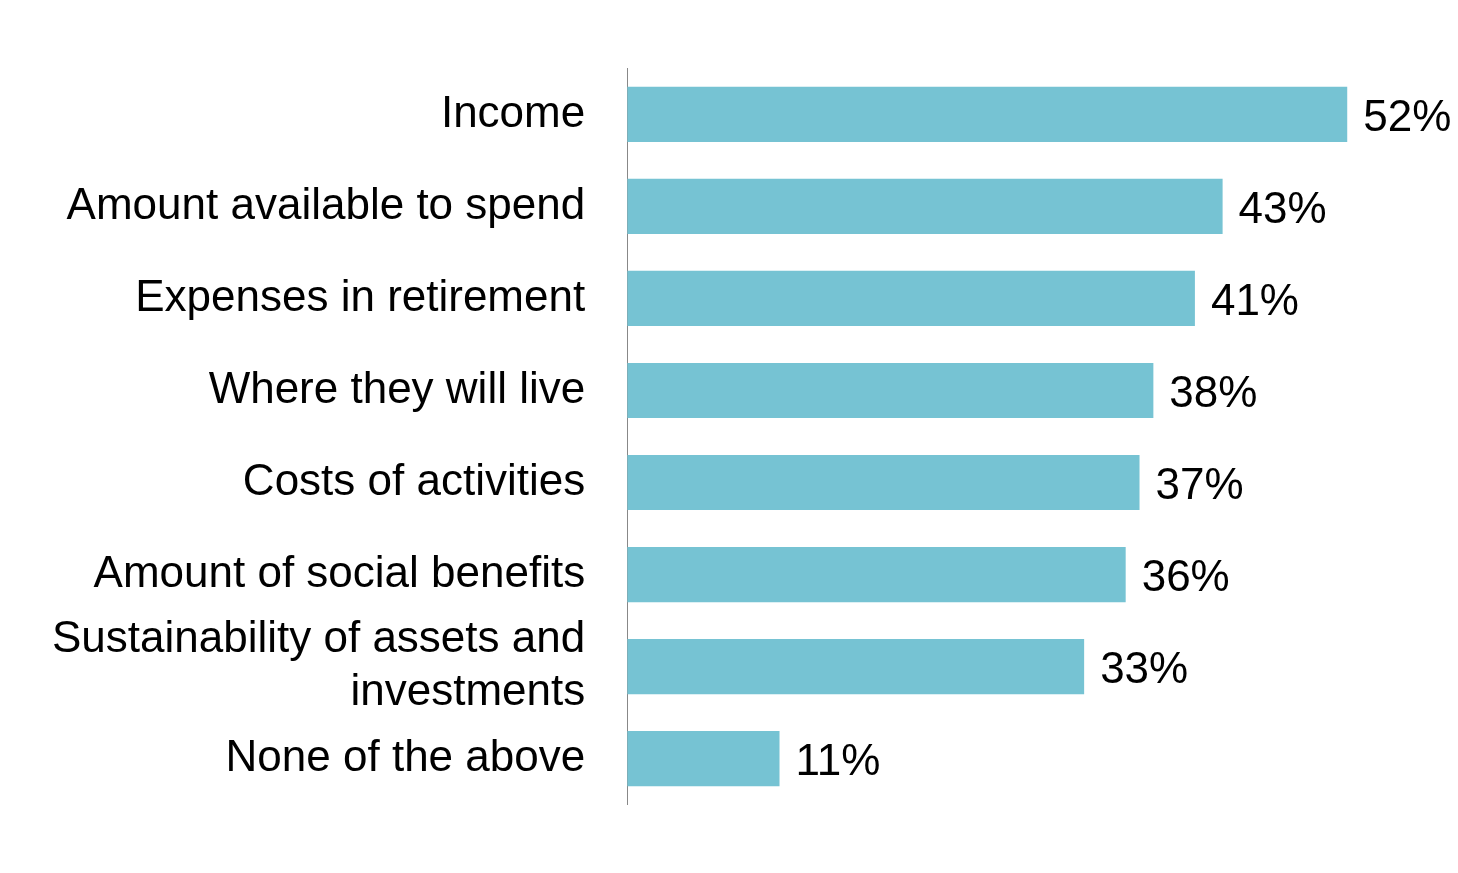 The height and width of the screenshot is (873, 1458). I want to click on data-label: 43%, so click(1282, 207).